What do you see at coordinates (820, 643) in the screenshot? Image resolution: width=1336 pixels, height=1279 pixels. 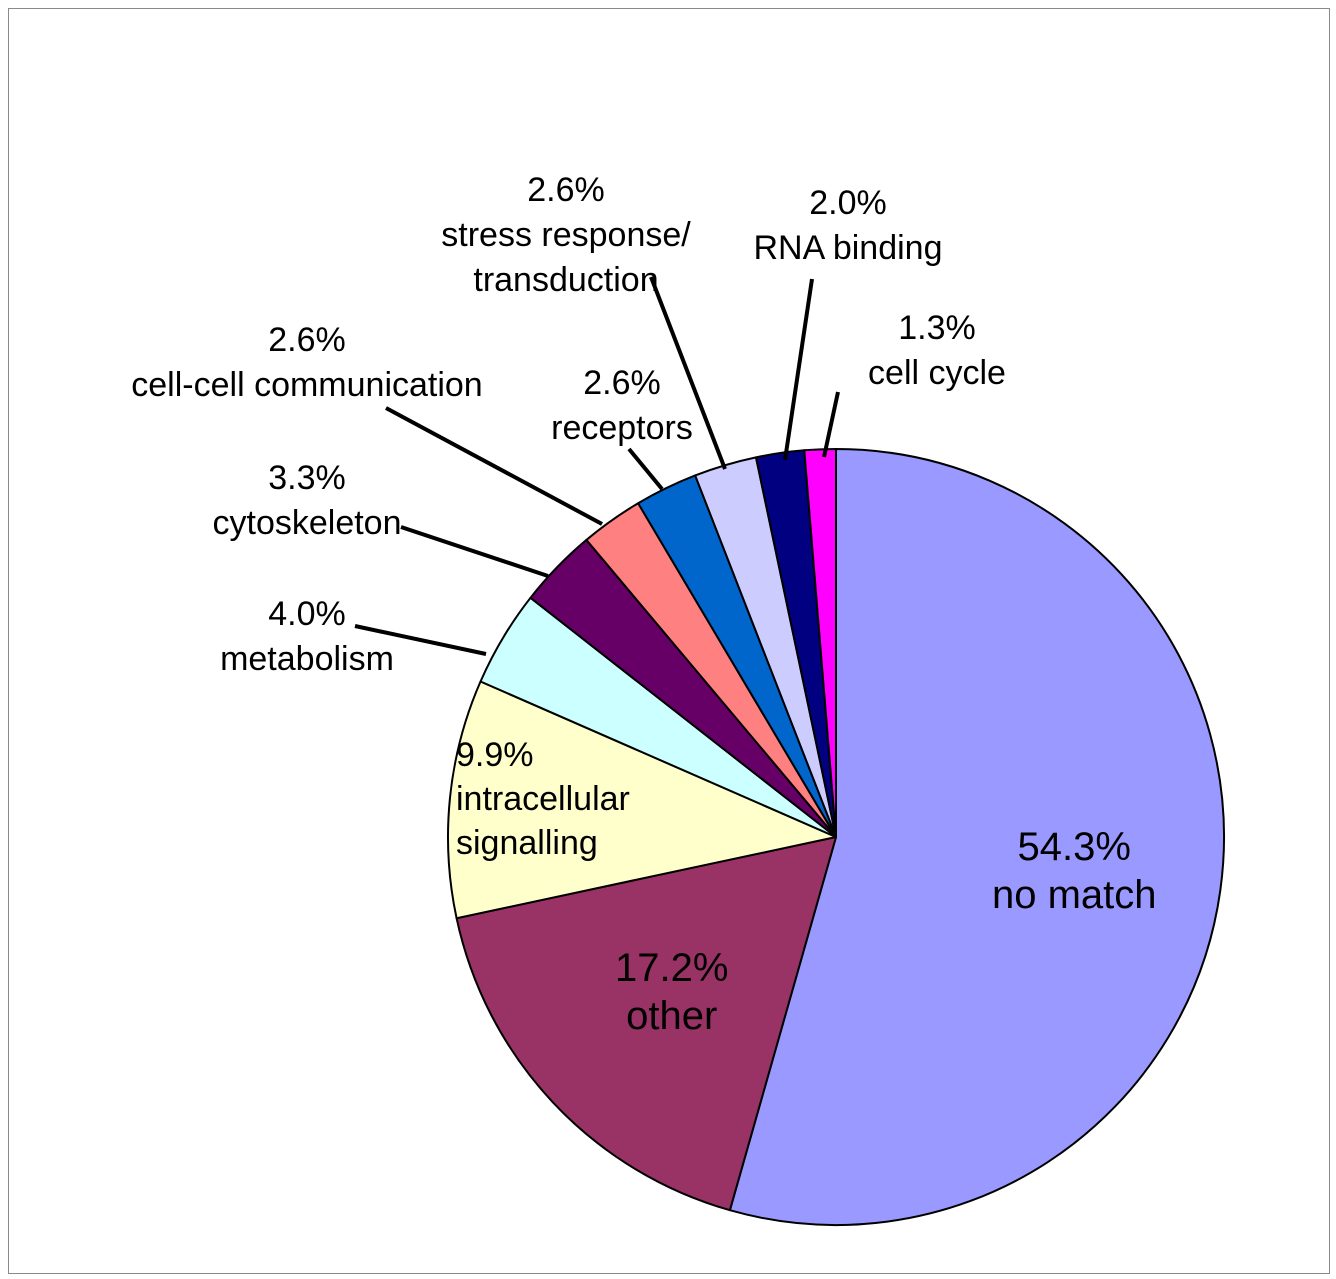 I see `pie-slice-cell-cycle` at bounding box center [820, 643].